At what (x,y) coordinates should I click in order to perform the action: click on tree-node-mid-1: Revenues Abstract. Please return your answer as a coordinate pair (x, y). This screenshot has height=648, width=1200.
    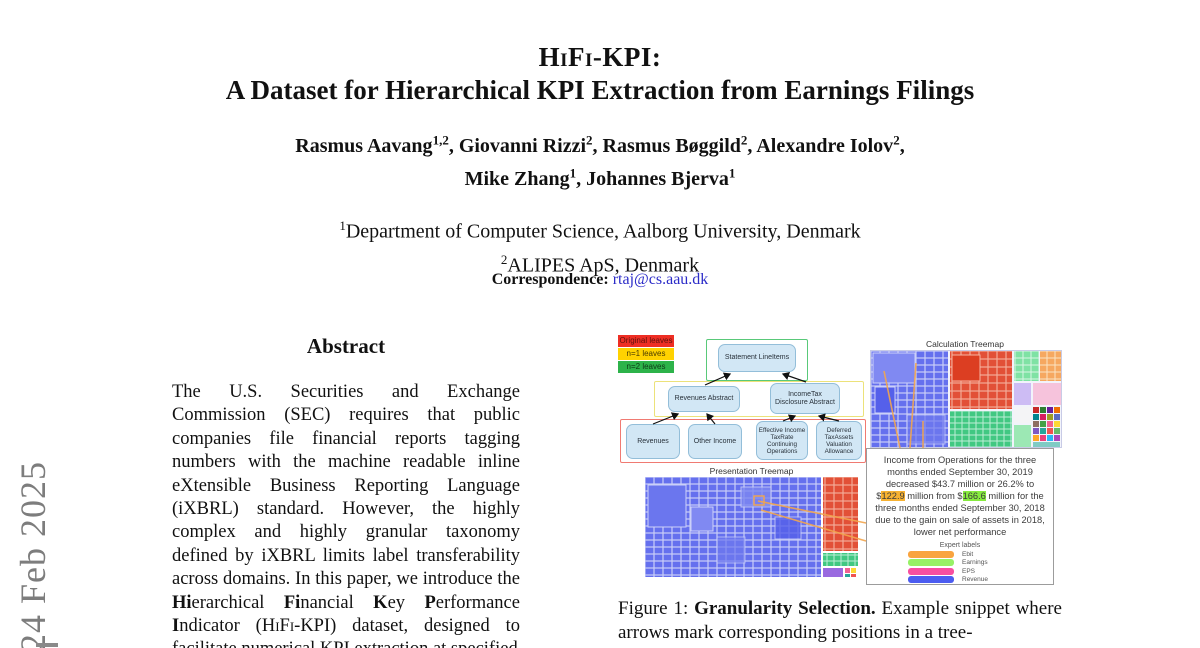
    Looking at the image, I should click on (704, 399).